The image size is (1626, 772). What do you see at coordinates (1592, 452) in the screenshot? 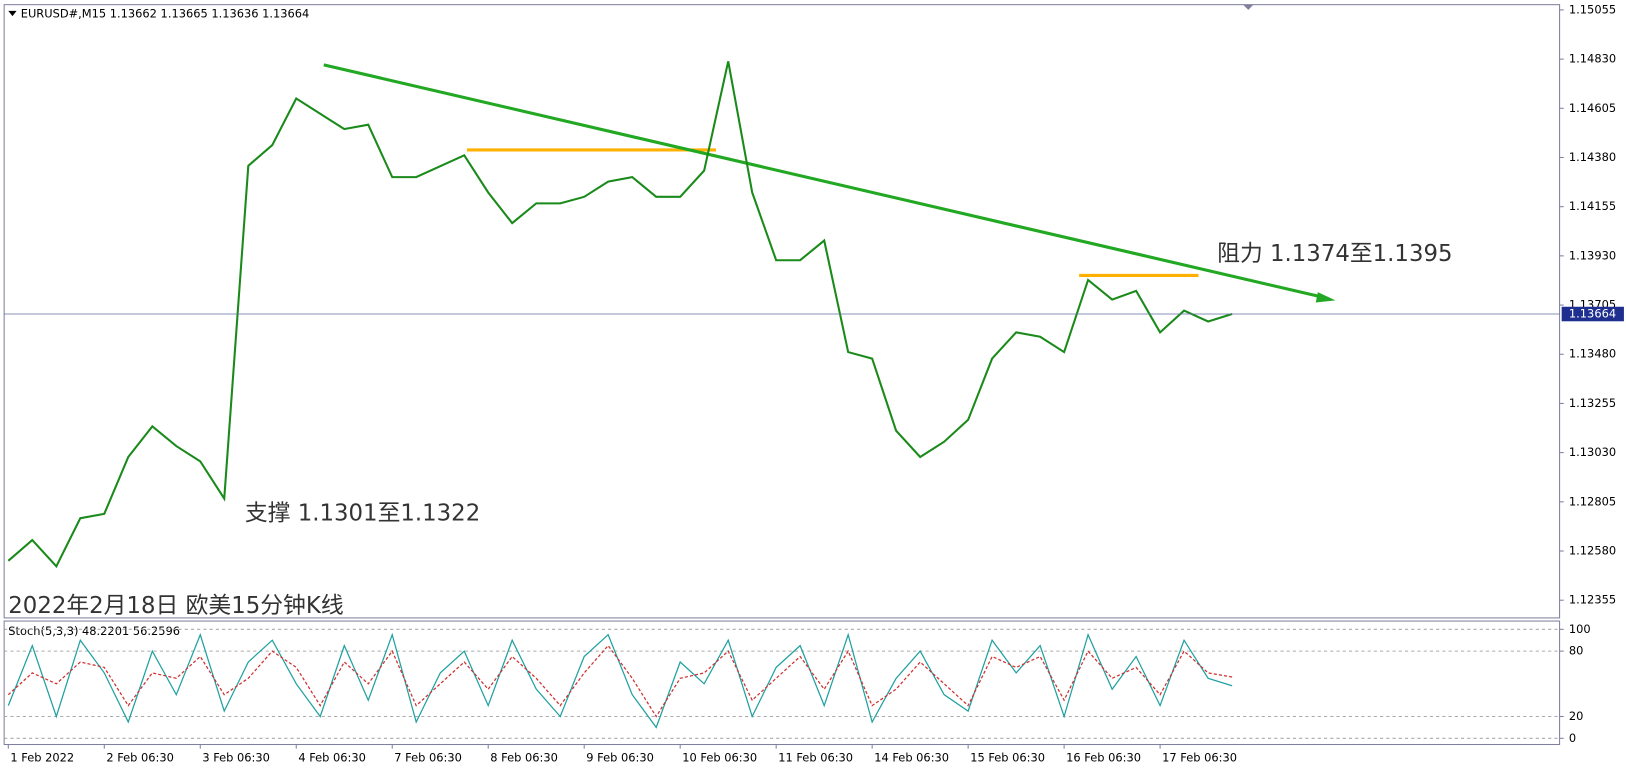
I see `y-tick-label: 1.13030` at bounding box center [1592, 452].